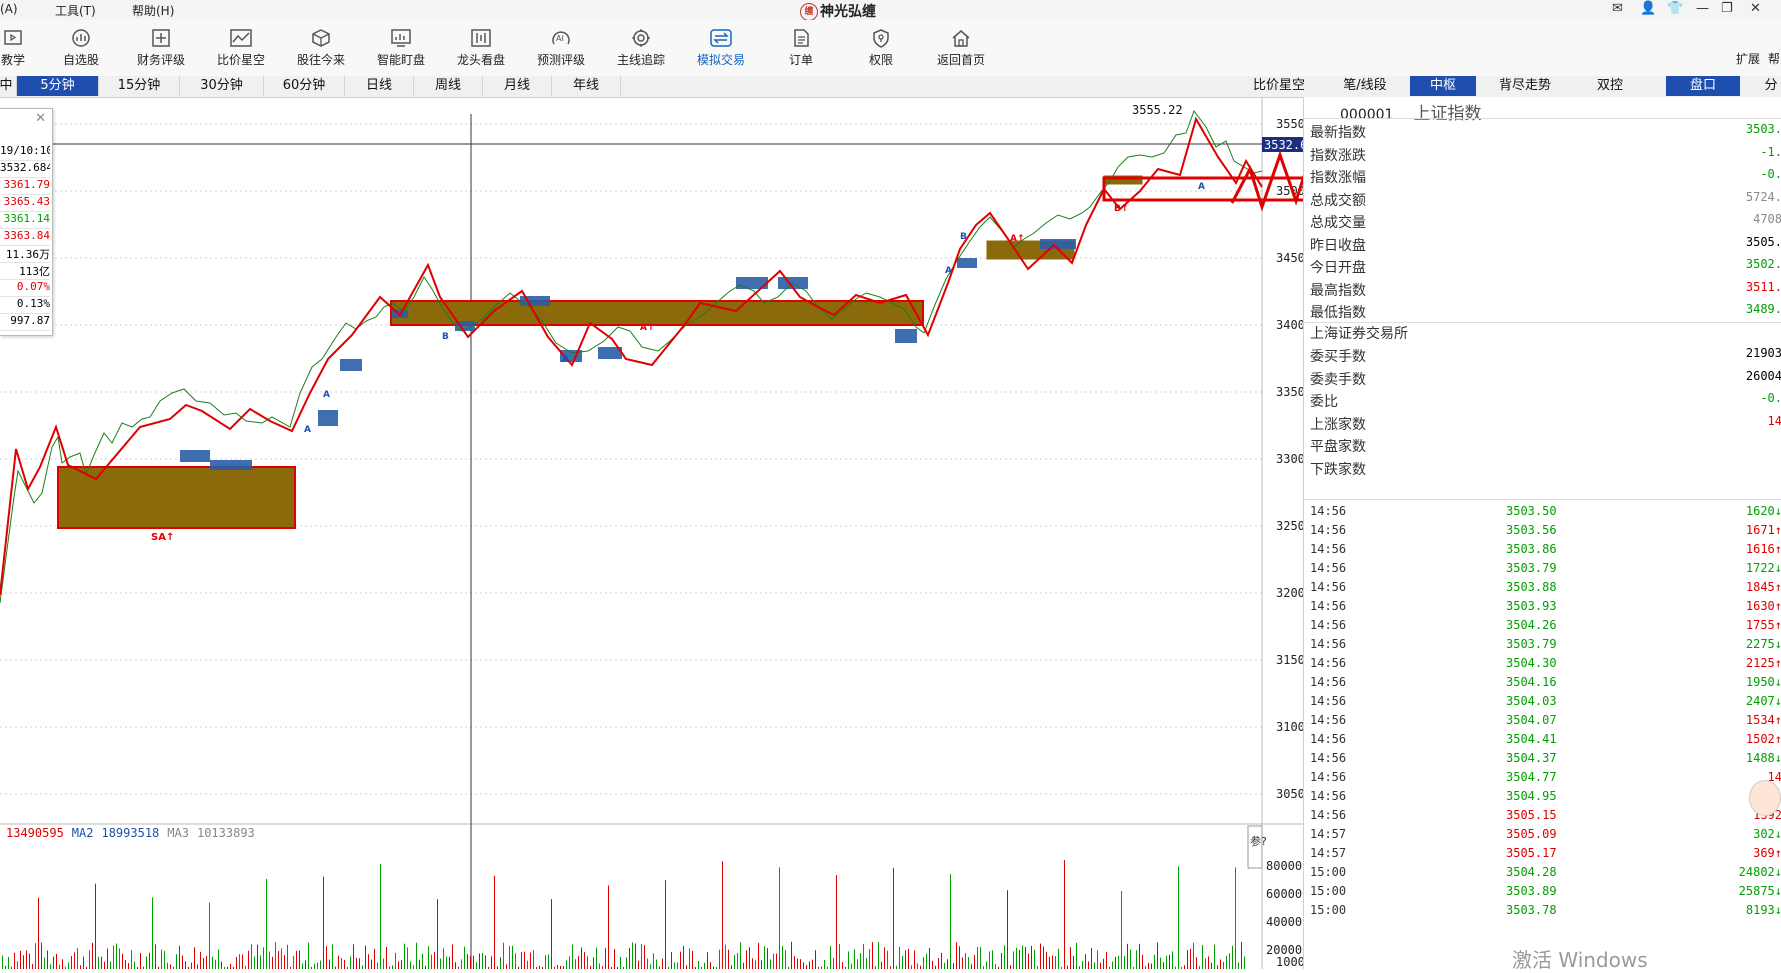 The height and width of the screenshot is (973, 1781). What do you see at coordinates (561, 48) in the screenshot?
I see `toolbar-predict-button: AI 预测评级` at bounding box center [561, 48].